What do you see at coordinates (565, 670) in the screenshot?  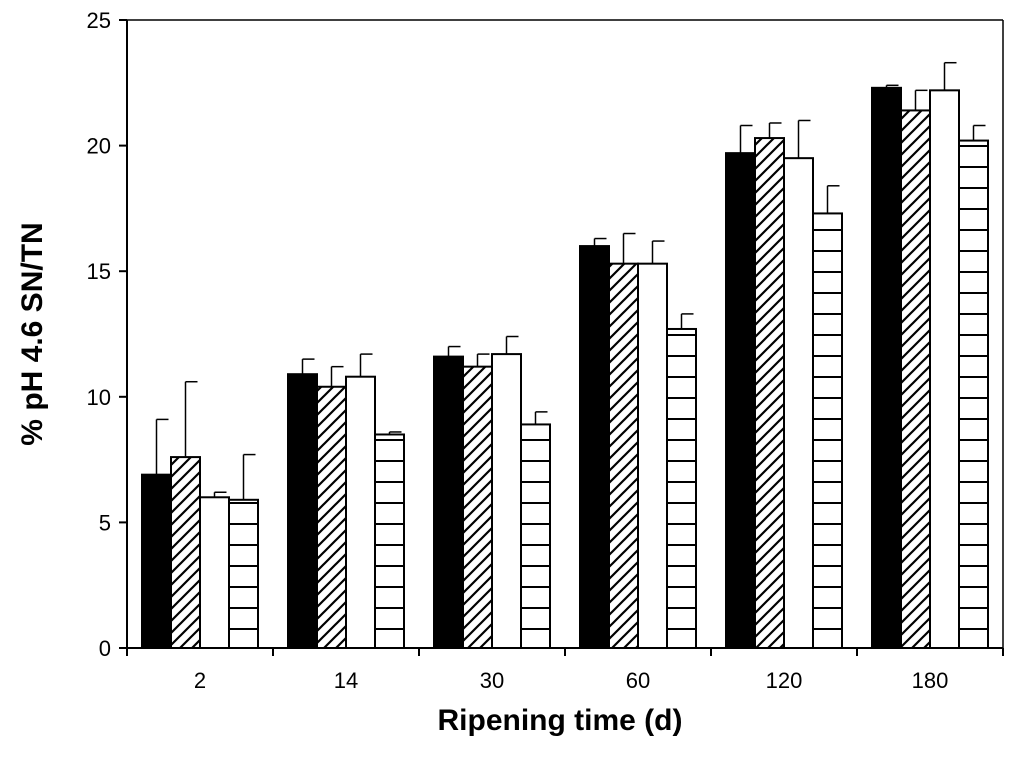 I see `x-ticks: 2 14 30 60 120 180` at bounding box center [565, 670].